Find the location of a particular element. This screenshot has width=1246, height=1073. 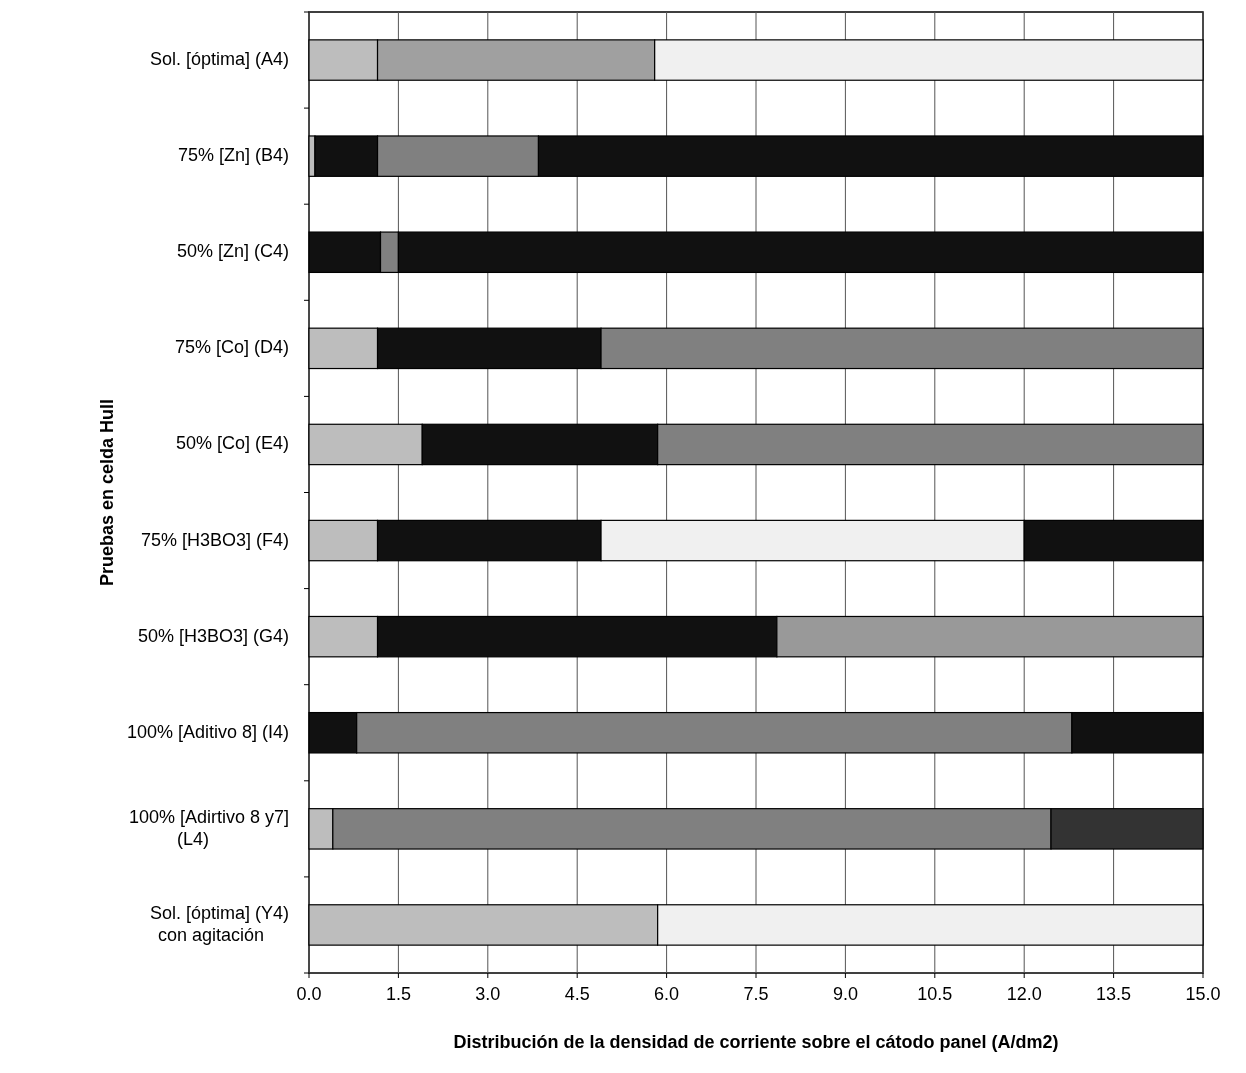

y-tick-label: Sol. [óptima] (Y4) con agitación is located at coordinates (219, 923).